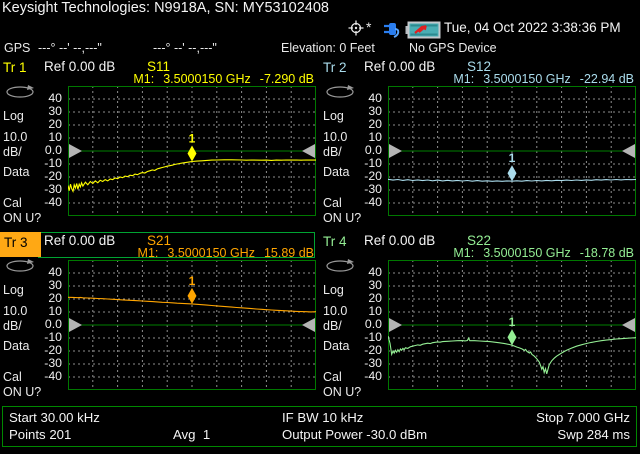 This screenshot has width=640, height=454. Describe the element at coordinates (15, 67) in the screenshot. I see `trace-selector-tr1: Tr 1` at that location.